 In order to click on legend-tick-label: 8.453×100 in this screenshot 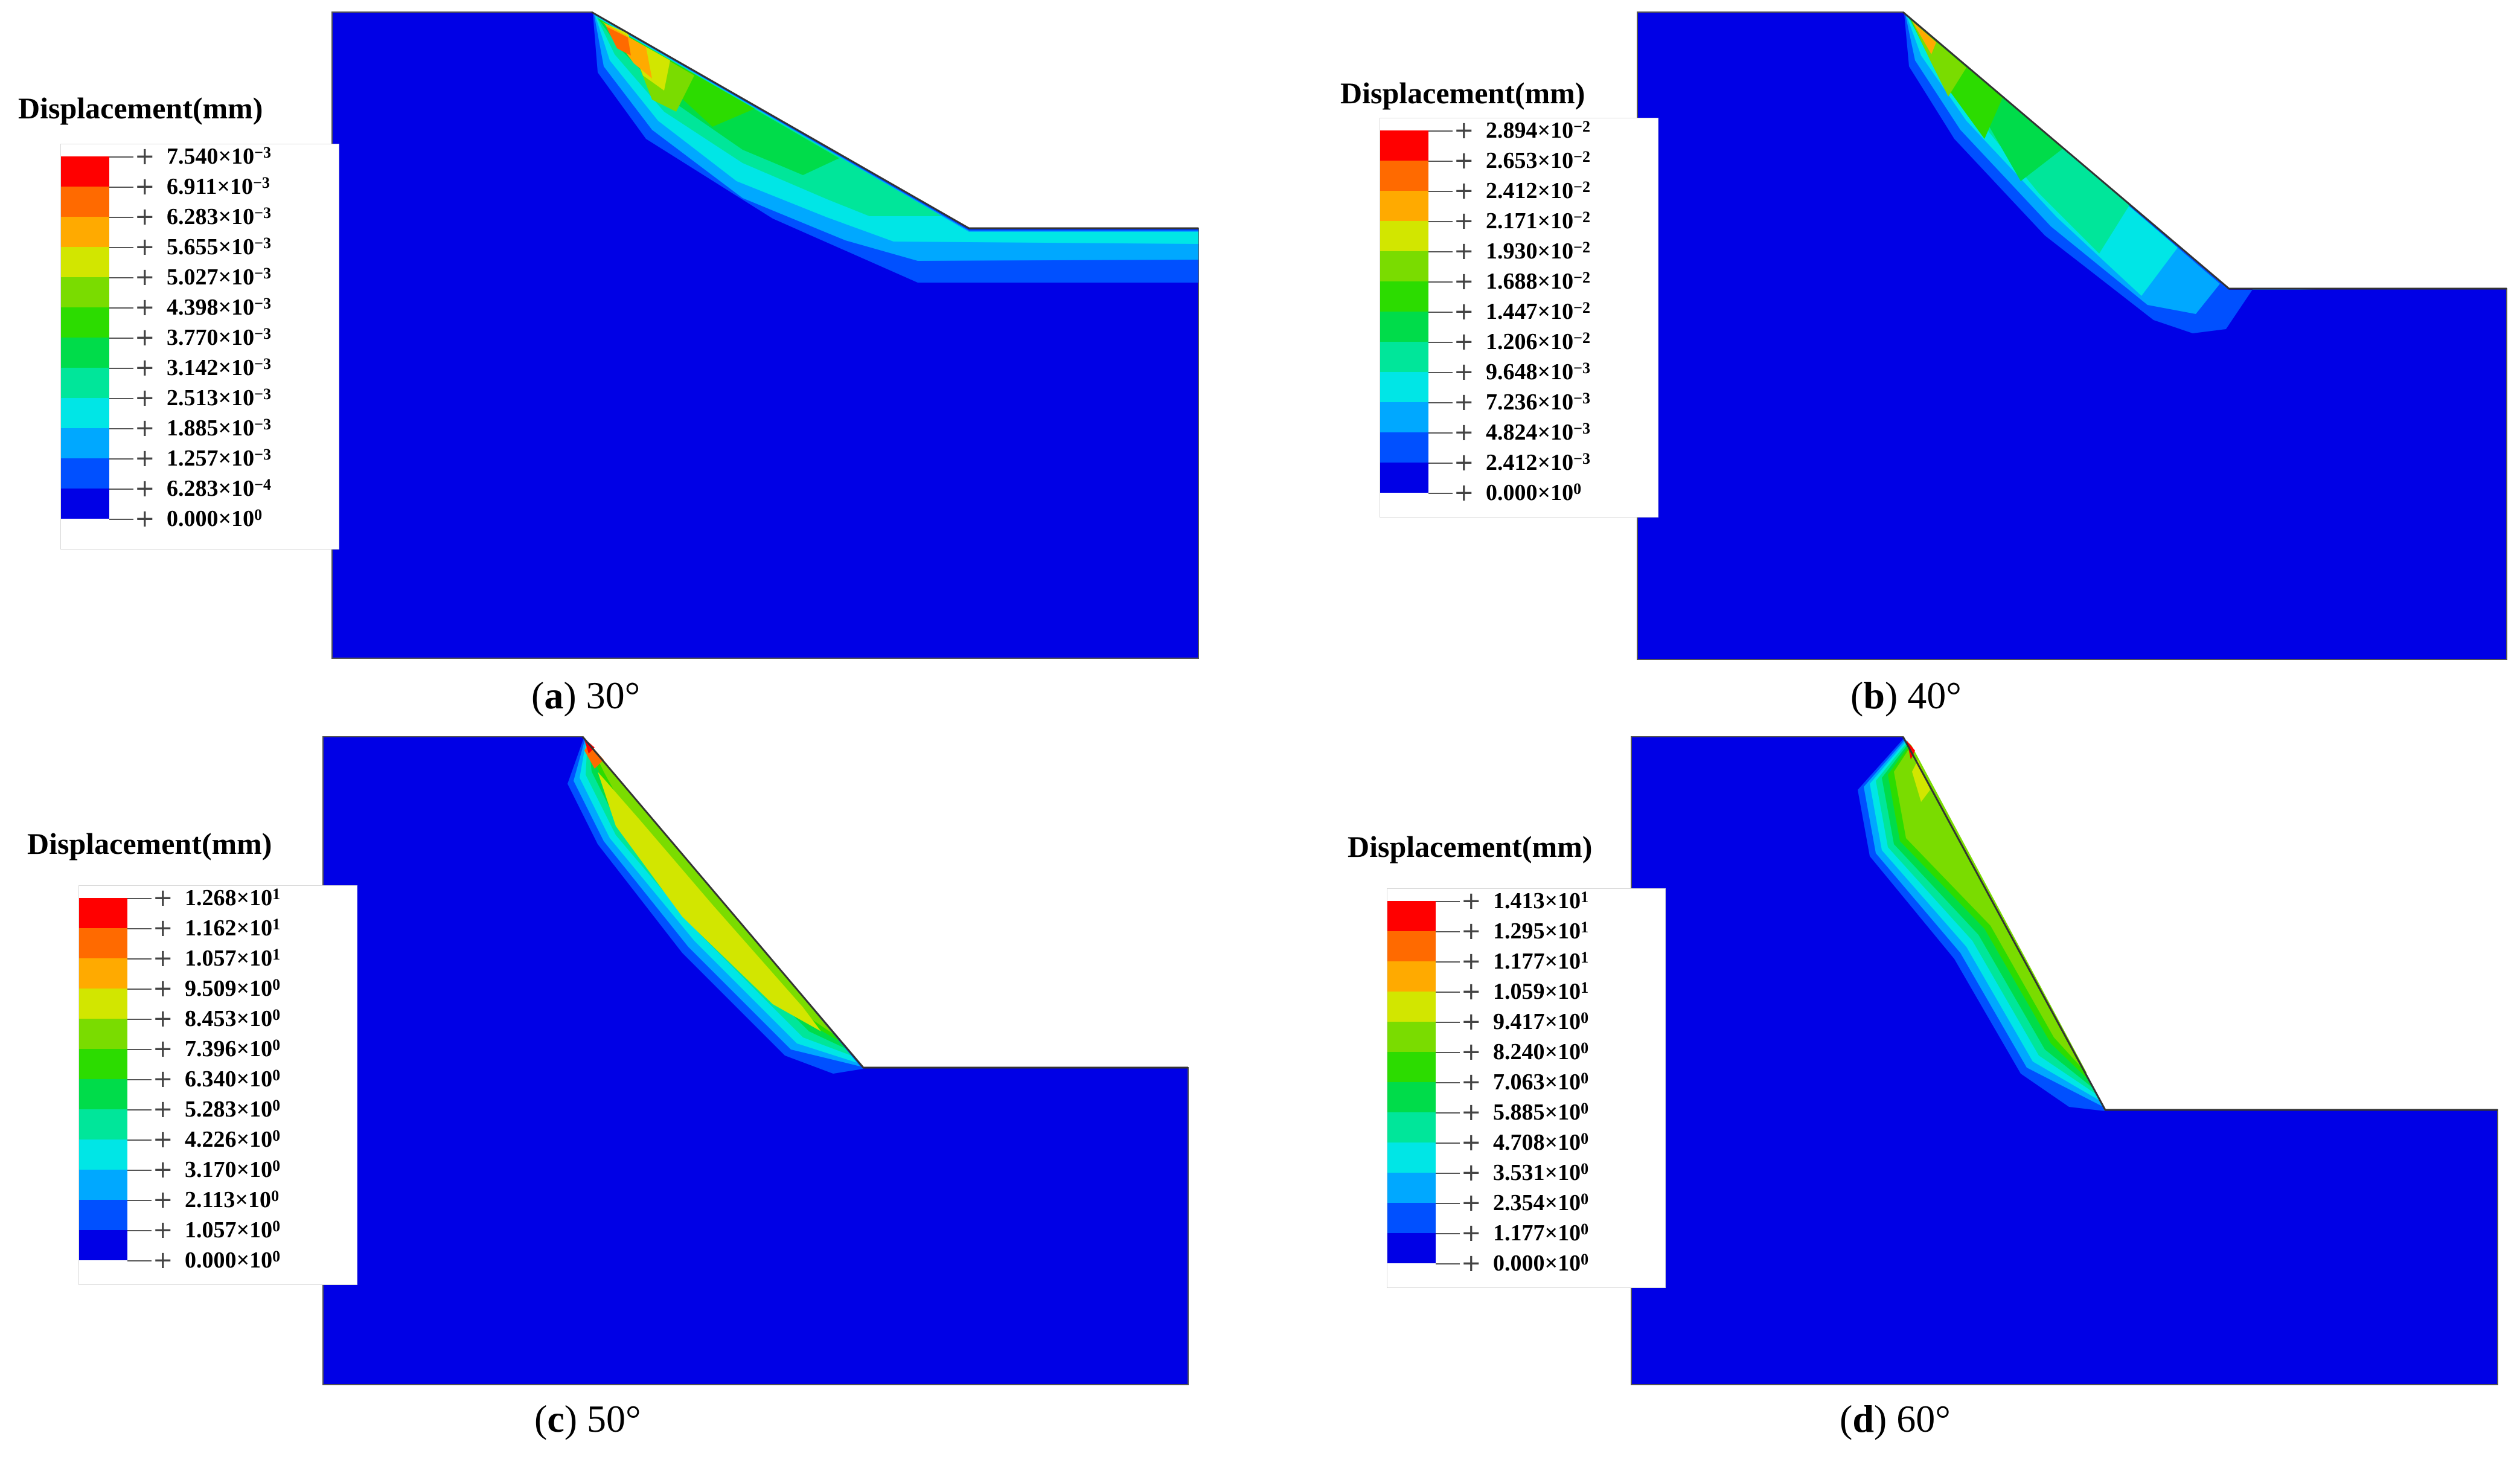, I will do `click(233, 1018)`.